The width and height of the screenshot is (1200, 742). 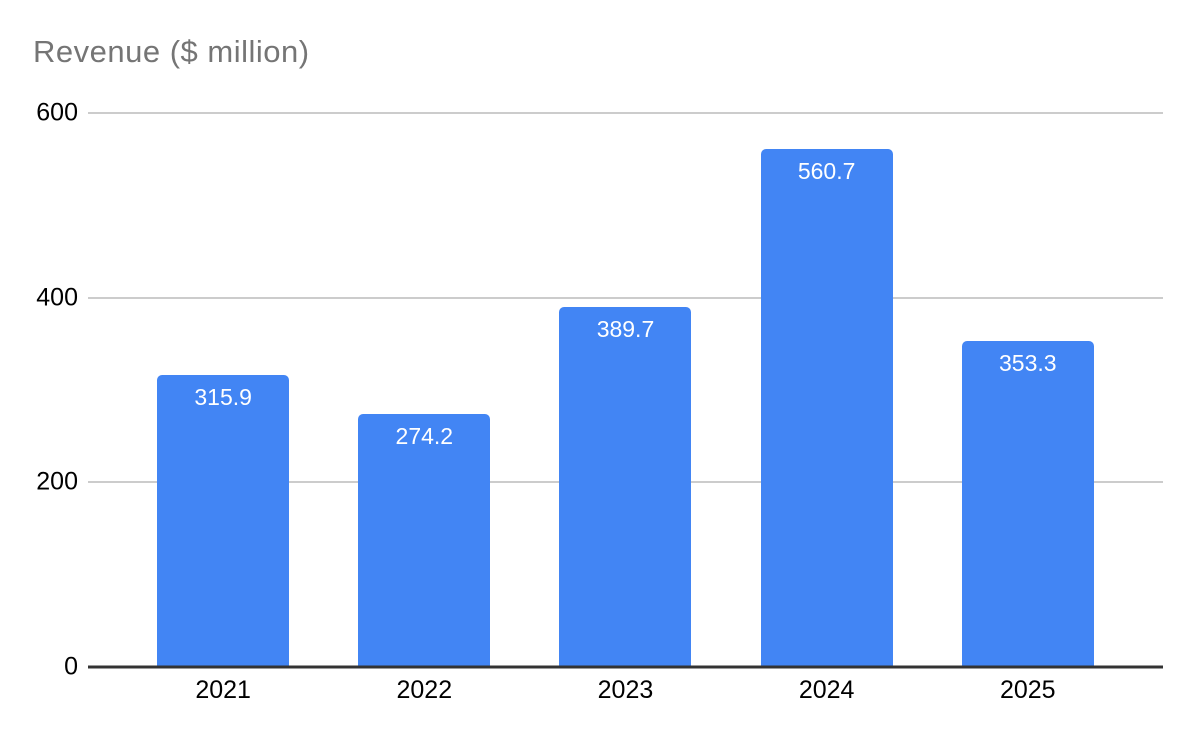 What do you see at coordinates (223, 521) in the screenshot?
I see `bar-2021: 315.9` at bounding box center [223, 521].